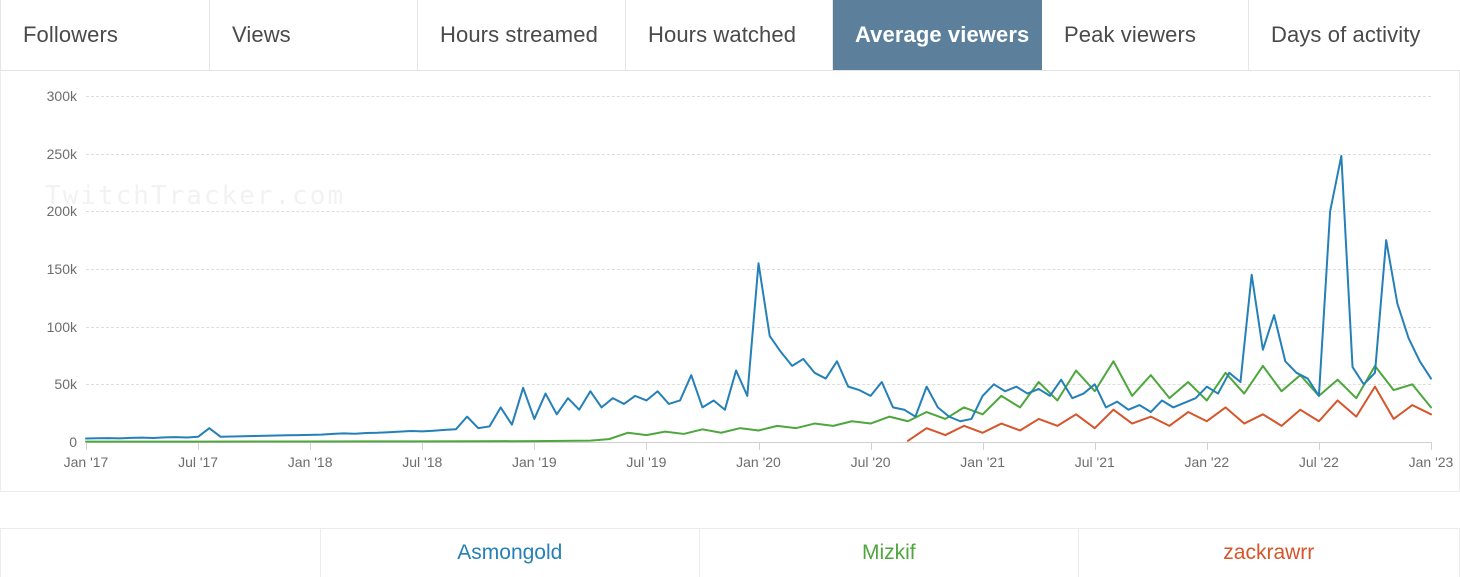  Describe the element at coordinates (1094, 462) in the screenshot. I see `x-axis-tick-label: Jul '21` at that location.